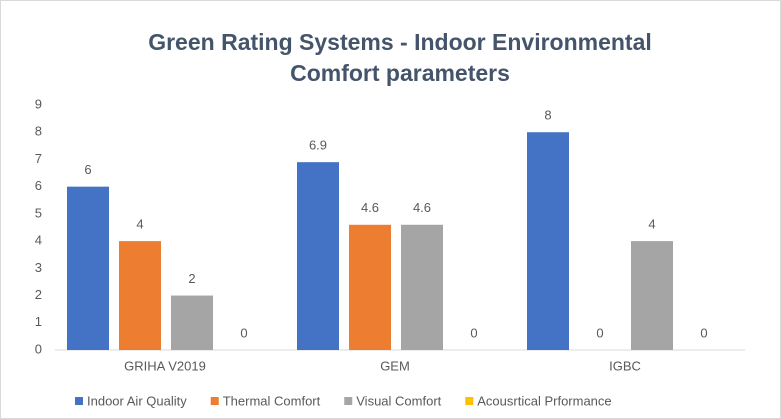 The width and height of the screenshot is (781, 419). I want to click on chart-title: Comfort parameters, so click(400, 73).